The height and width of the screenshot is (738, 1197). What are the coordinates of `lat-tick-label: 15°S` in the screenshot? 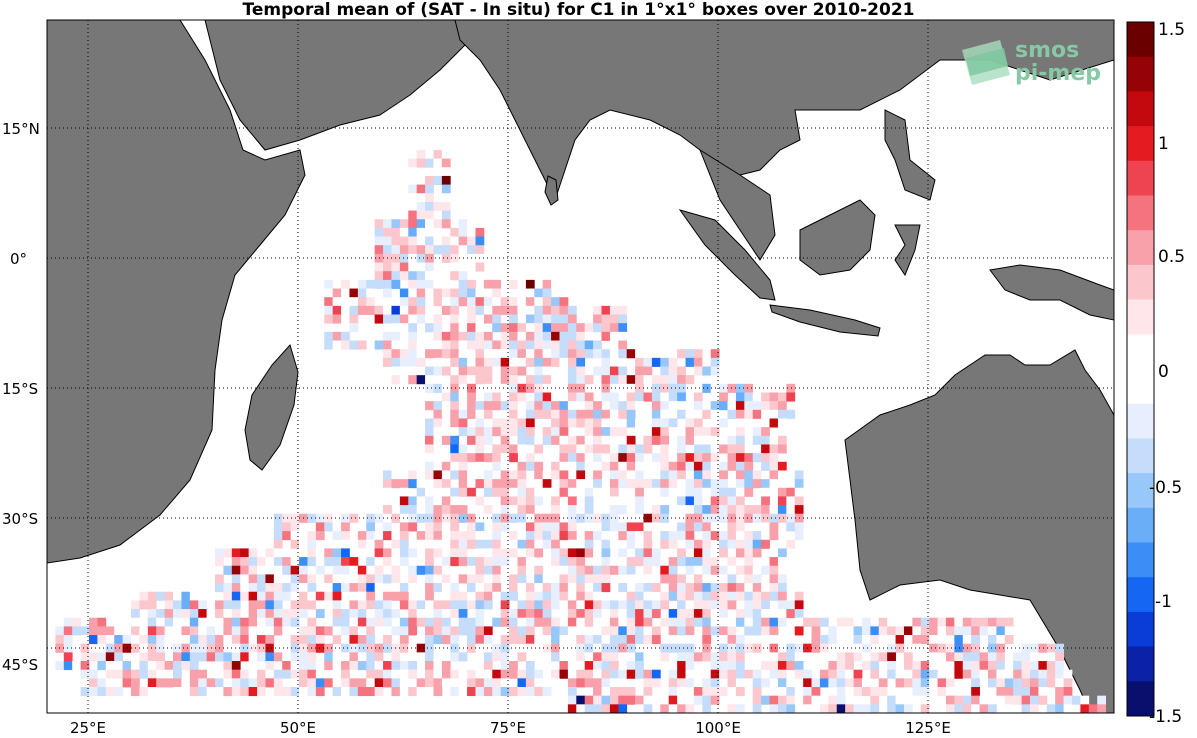 It's located at (20, 389).